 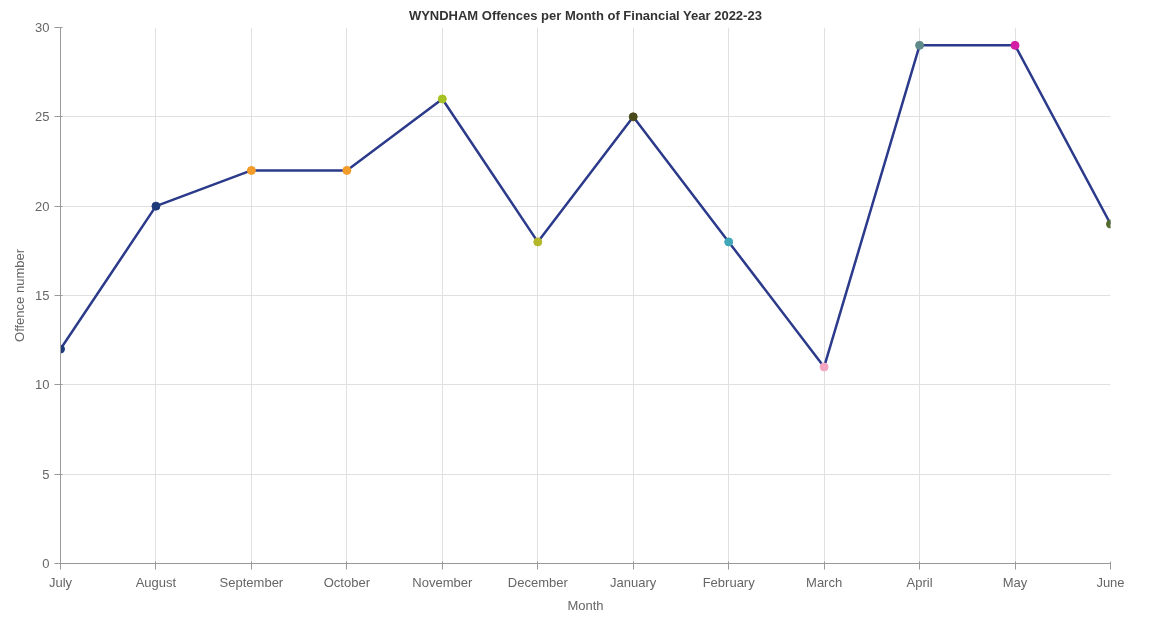 I want to click on x-tick-label: September, so click(x=251, y=582).